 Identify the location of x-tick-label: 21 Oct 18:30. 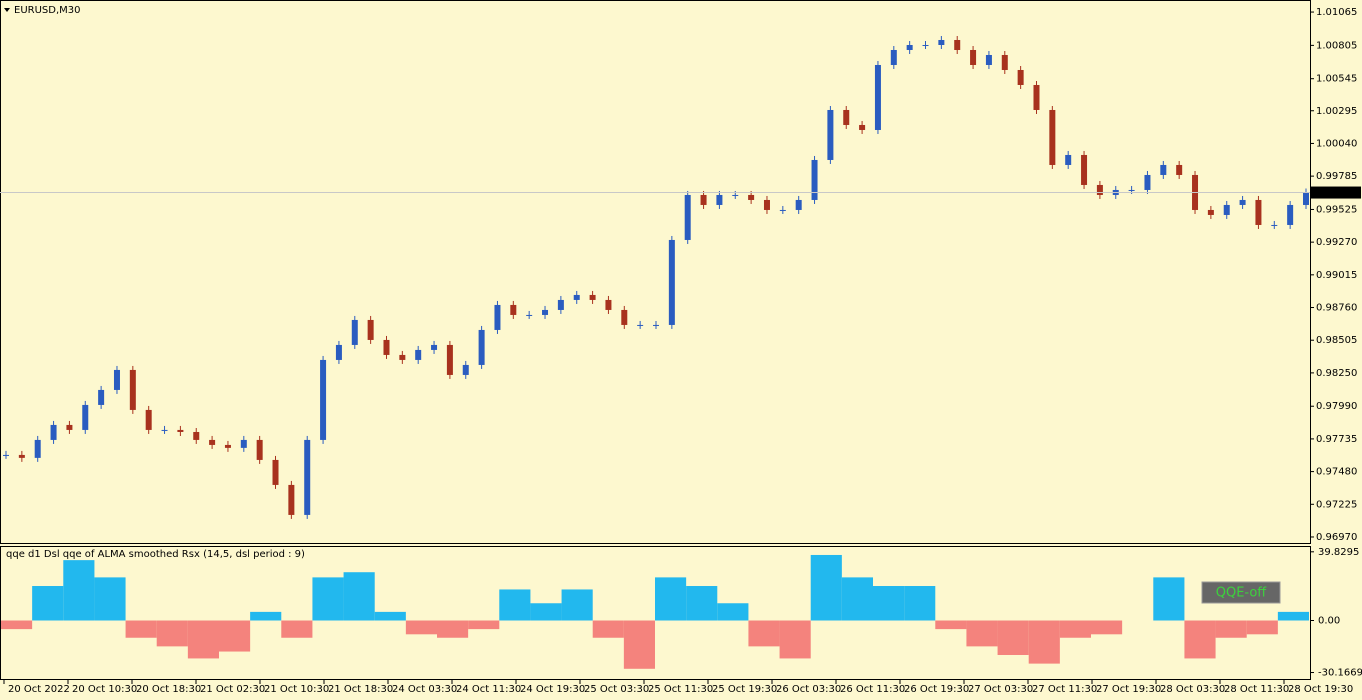
(360, 689).